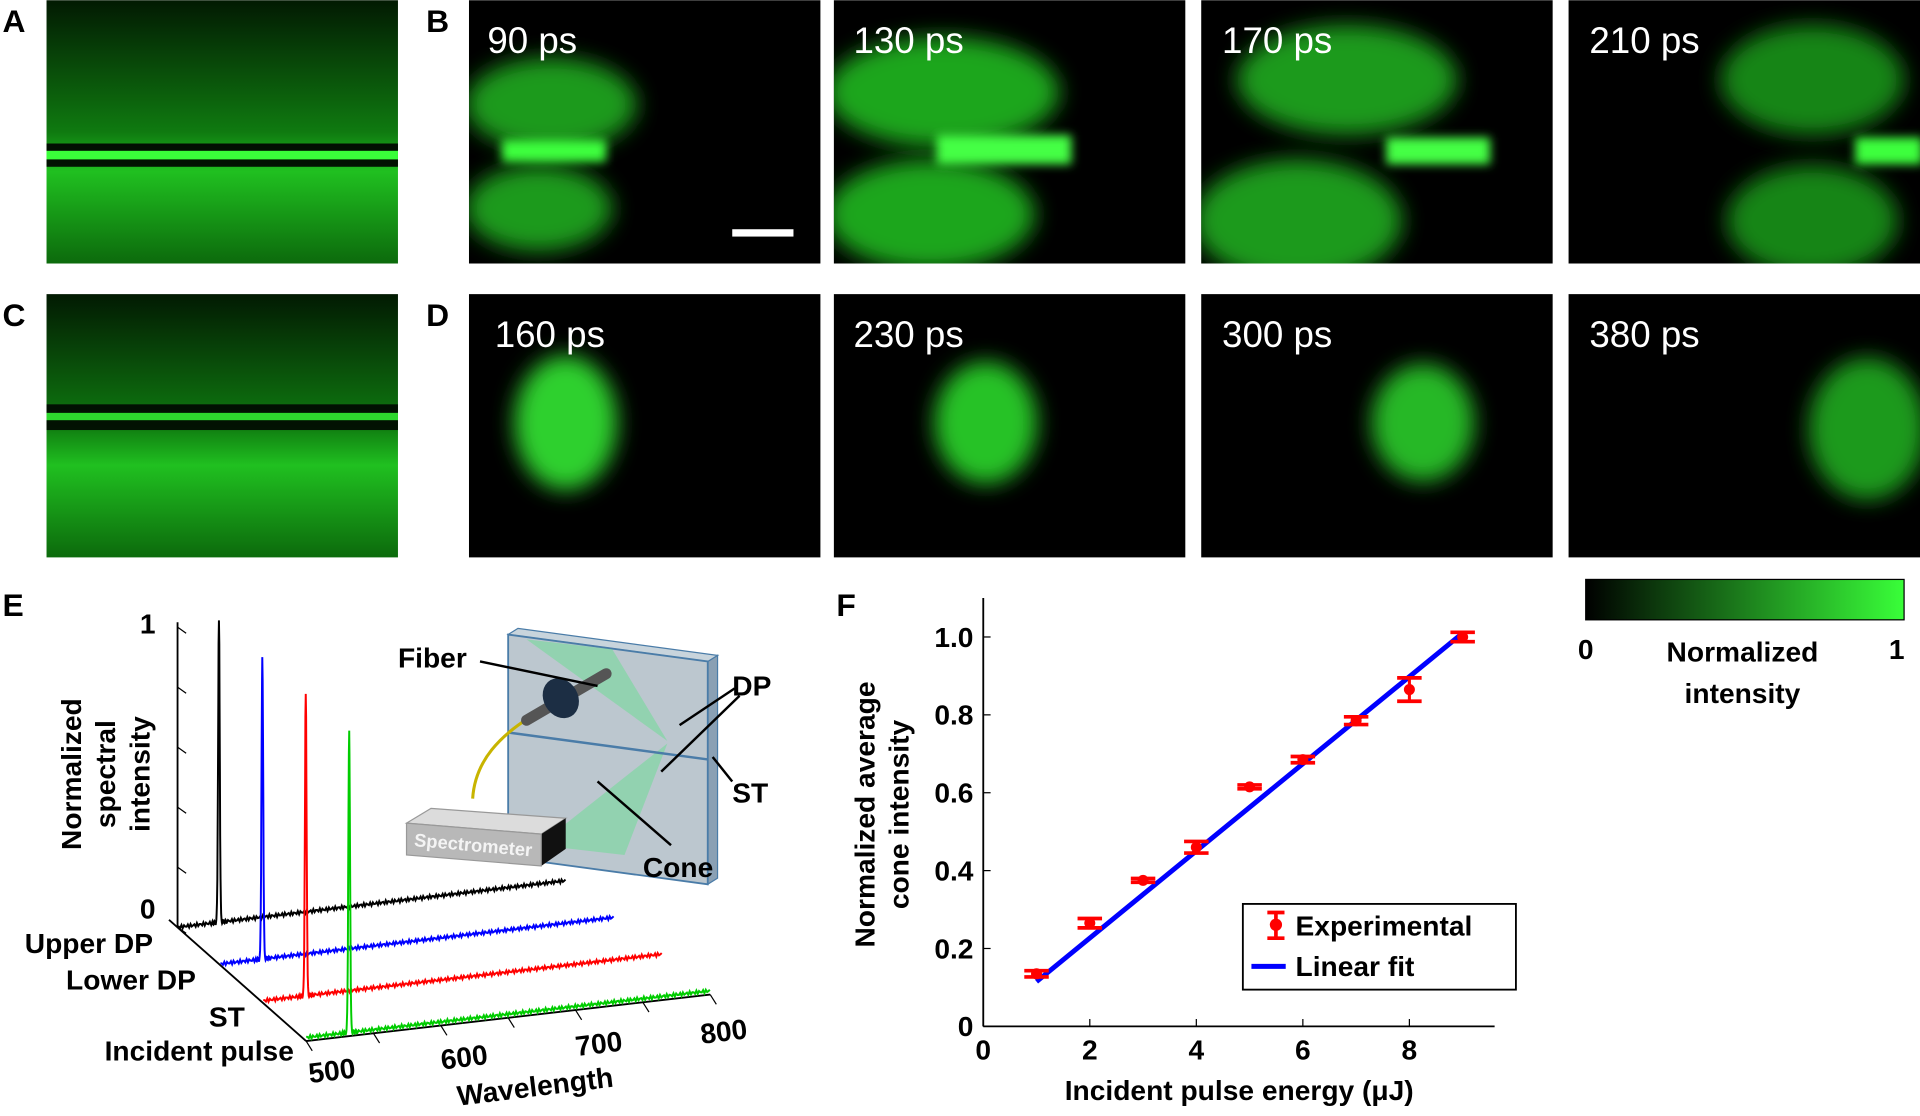  What do you see at coordinates (237, 980) in the screenshot?
I see `depth-axis` at bounding box center [237, 980].